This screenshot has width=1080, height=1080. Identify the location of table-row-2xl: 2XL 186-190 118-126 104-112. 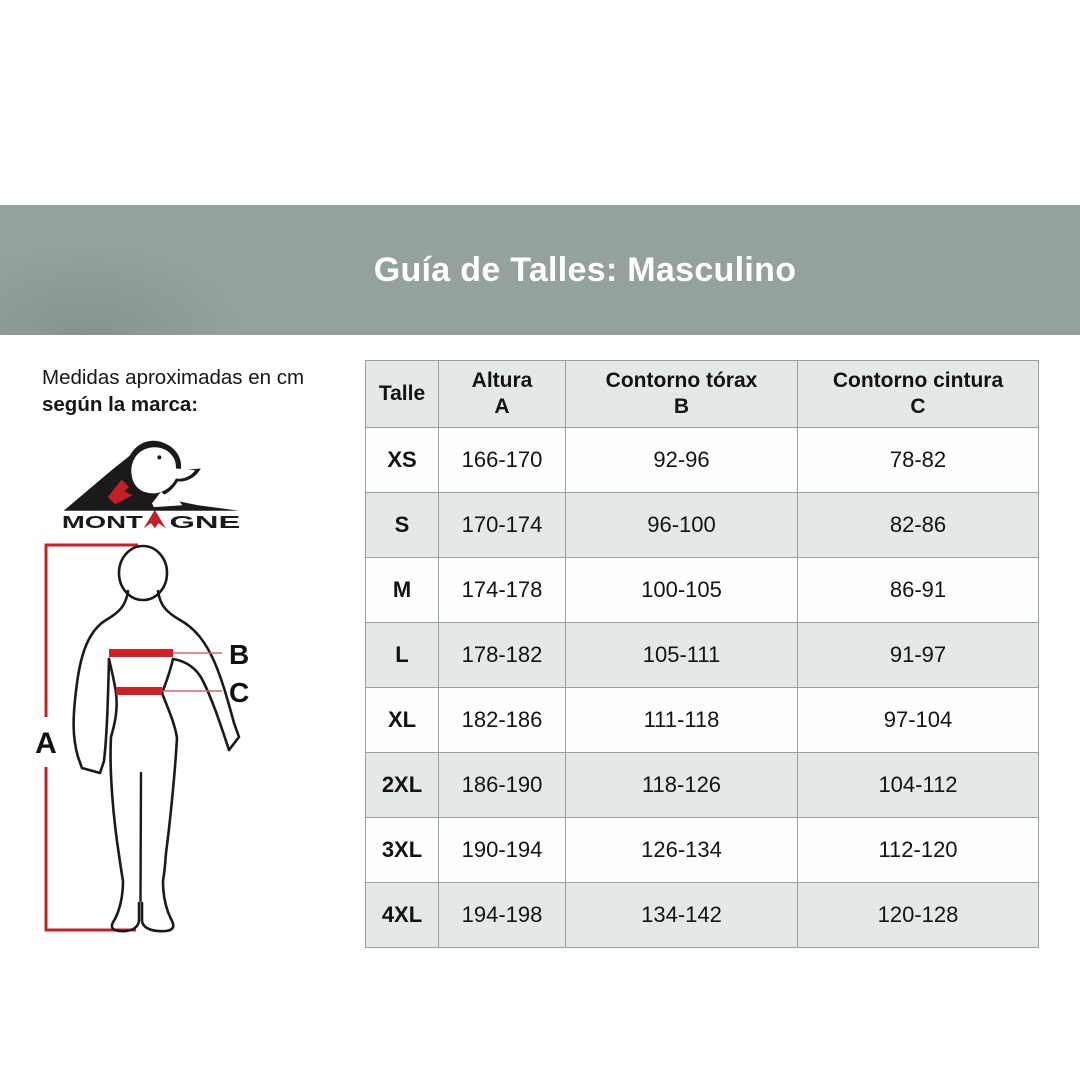
(702, 785).